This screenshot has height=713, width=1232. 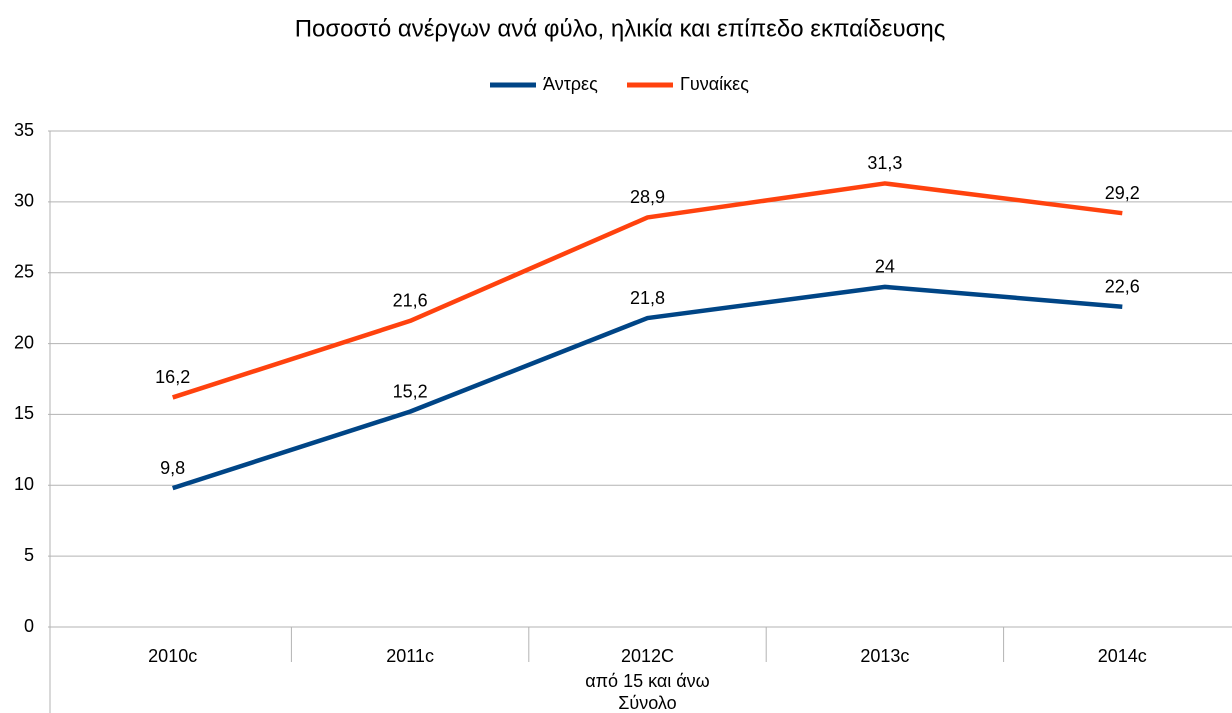 I want to click on x-tick-label: 2014c, so click(x=1122, y=656).